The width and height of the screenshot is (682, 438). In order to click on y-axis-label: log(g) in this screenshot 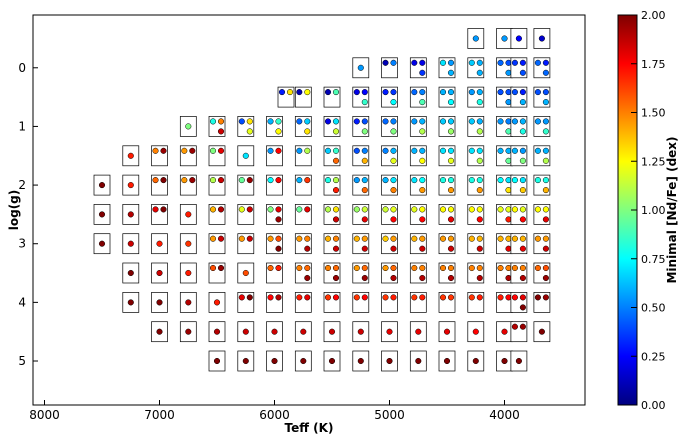, I will do `click(14, 210)`.